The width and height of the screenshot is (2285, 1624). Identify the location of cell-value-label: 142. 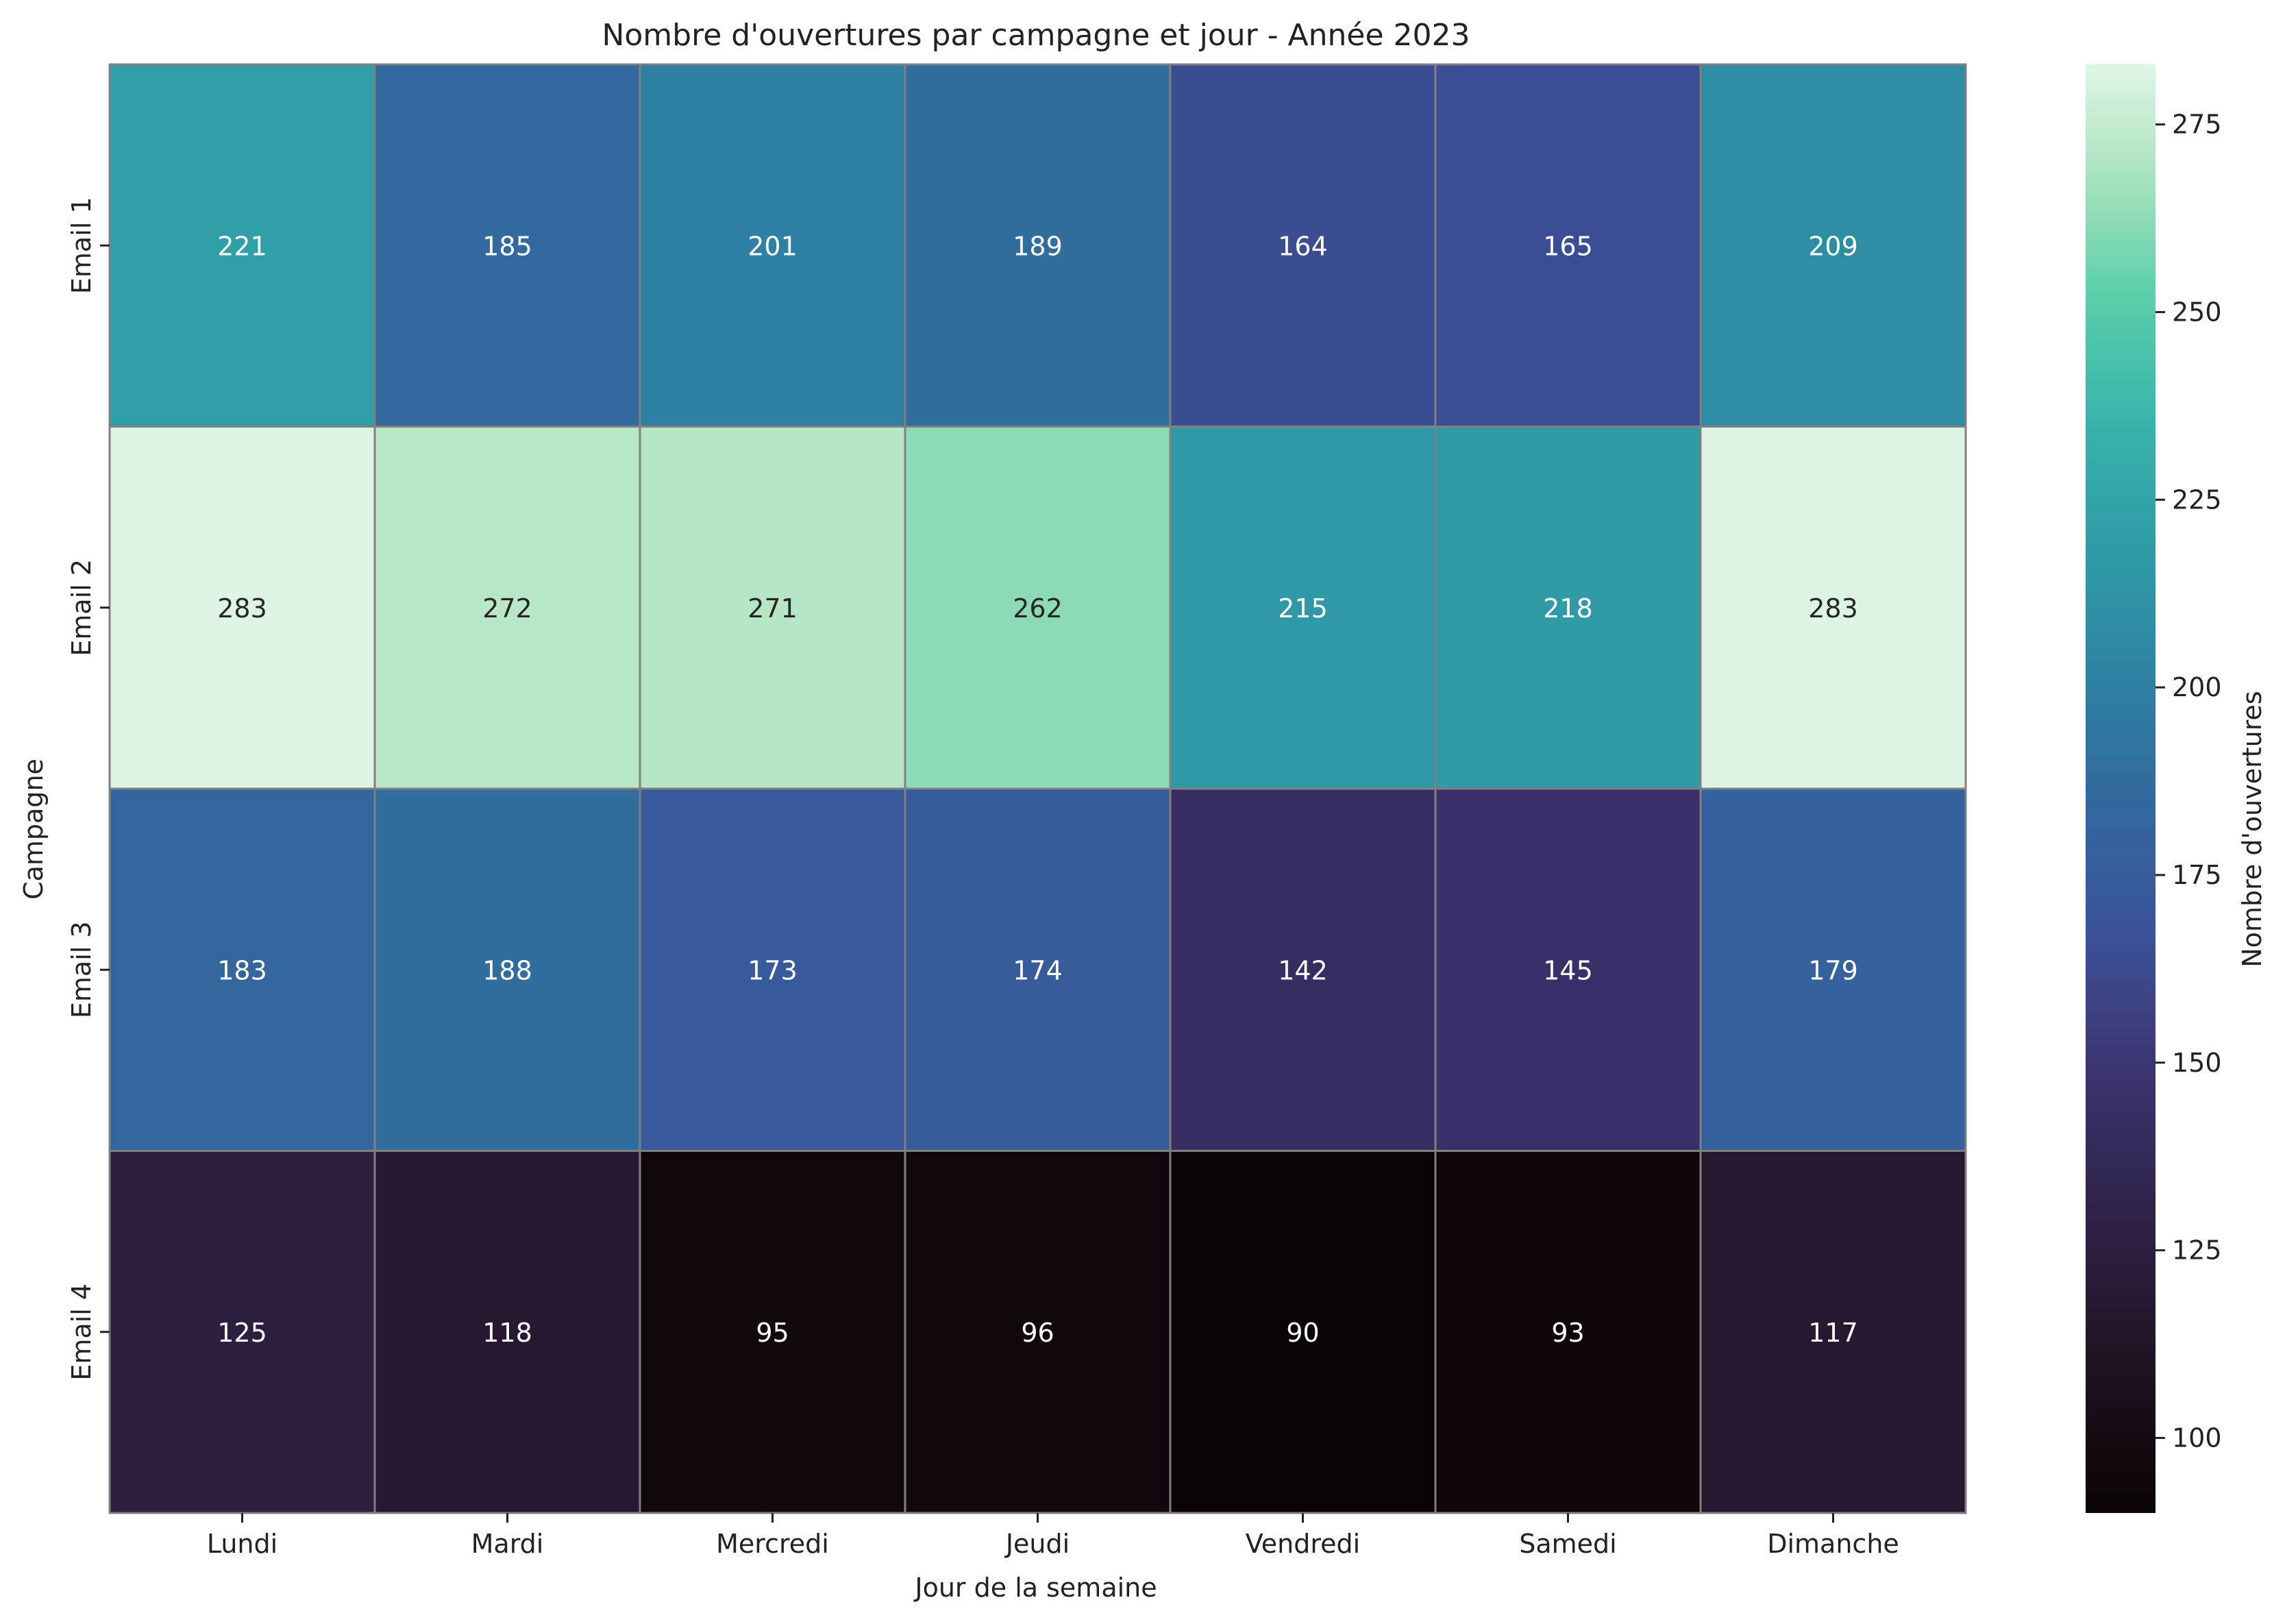
(1303, 970).